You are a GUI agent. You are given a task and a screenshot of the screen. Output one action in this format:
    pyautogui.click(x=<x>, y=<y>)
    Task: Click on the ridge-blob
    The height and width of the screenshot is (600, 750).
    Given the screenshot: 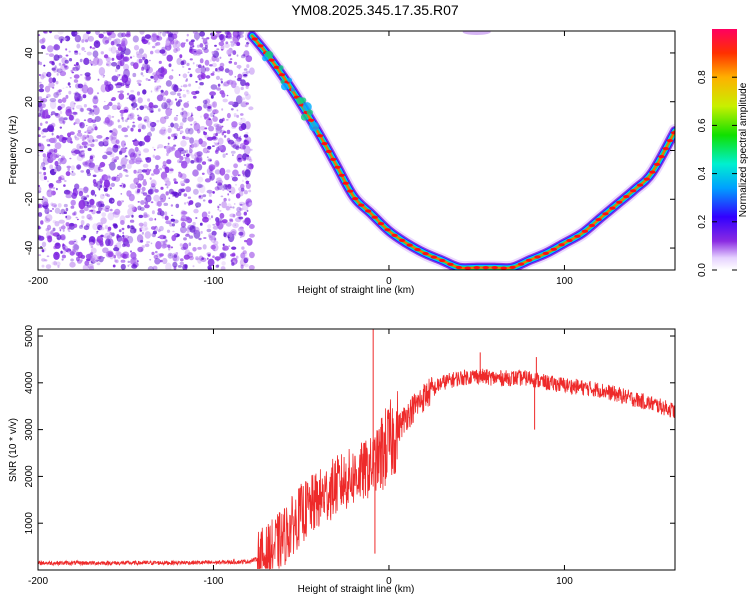 What is the action you would take?
    pyautogui.click(x=281, y=68)
    